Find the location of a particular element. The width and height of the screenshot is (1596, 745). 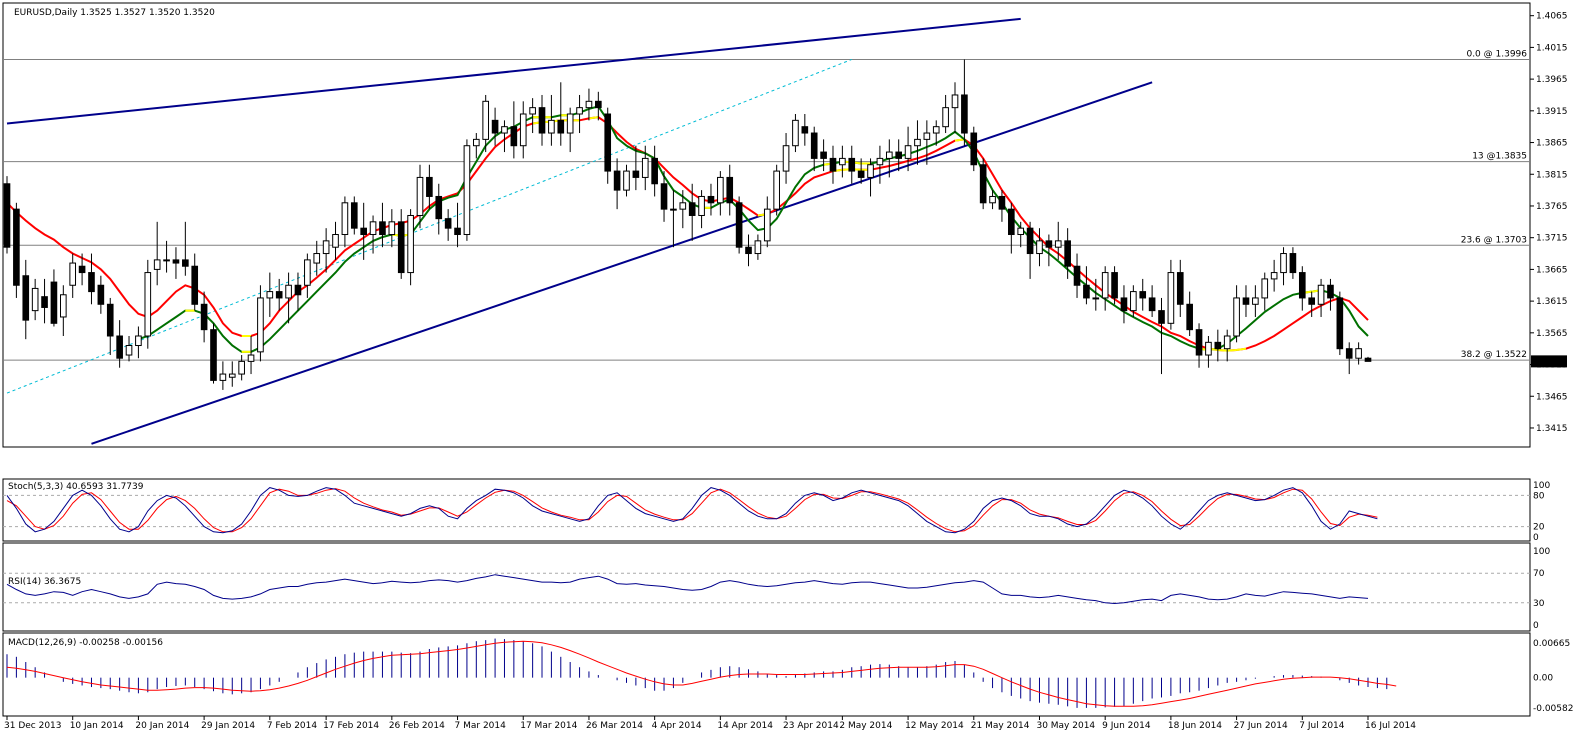

fibonacci-label: 13 @1.3835 is located at coordinates (1499, 157).